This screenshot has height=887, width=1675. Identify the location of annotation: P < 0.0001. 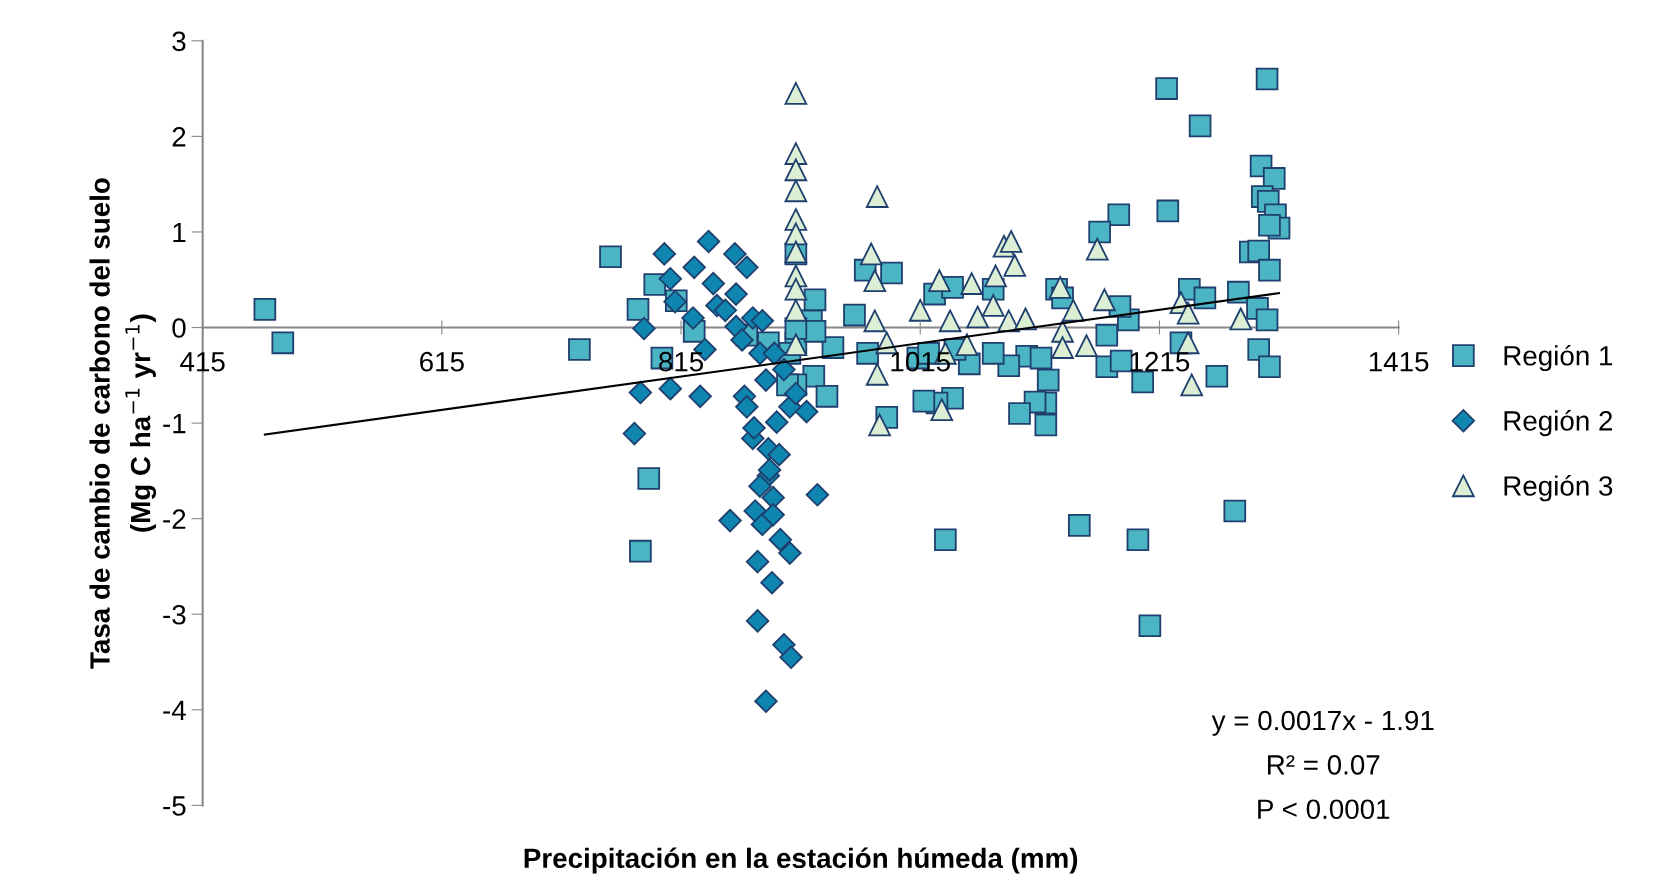
(1324, 809).